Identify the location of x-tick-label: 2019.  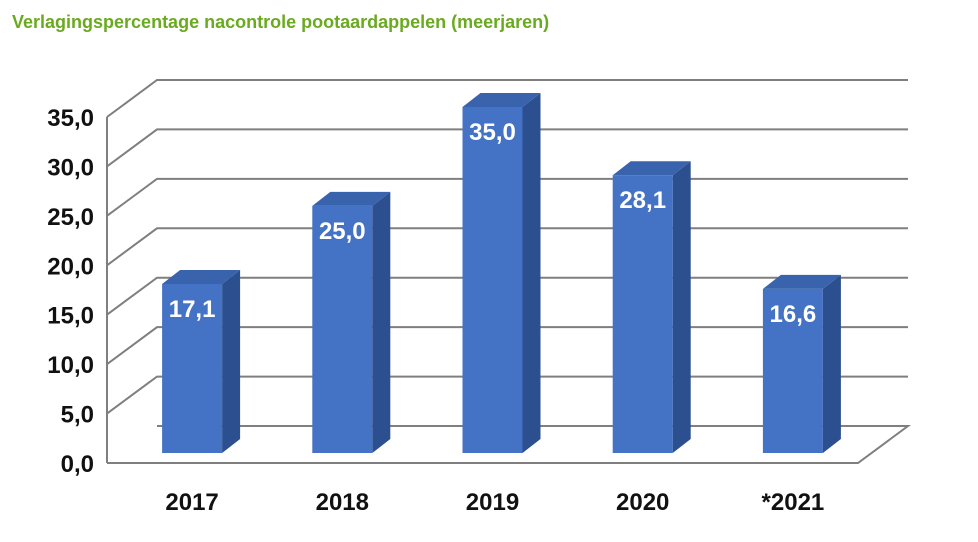
(492, 502).